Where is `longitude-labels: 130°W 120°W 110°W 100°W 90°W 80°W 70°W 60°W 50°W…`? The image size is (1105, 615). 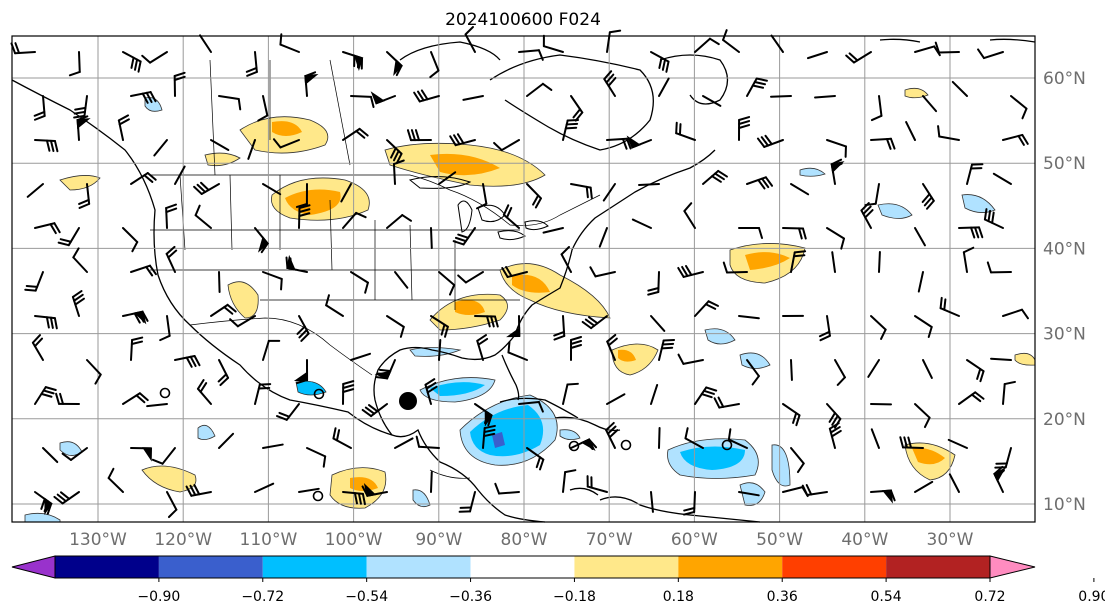
longitude-labels: 130°W 120°W 110°W 100°W 90°W 80°W 70°W 60°W 50°W… is located at coordinates (521, 540).